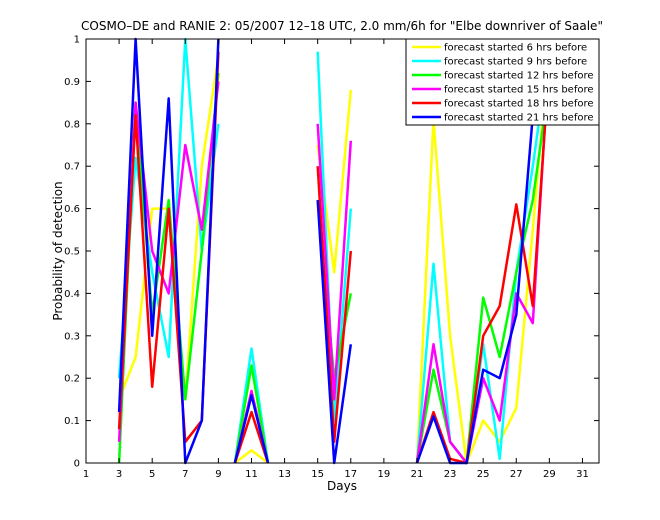 The height and width of the screenshot is (520, 660). I want to click on x-tick-label: 25, so click(483, 474).